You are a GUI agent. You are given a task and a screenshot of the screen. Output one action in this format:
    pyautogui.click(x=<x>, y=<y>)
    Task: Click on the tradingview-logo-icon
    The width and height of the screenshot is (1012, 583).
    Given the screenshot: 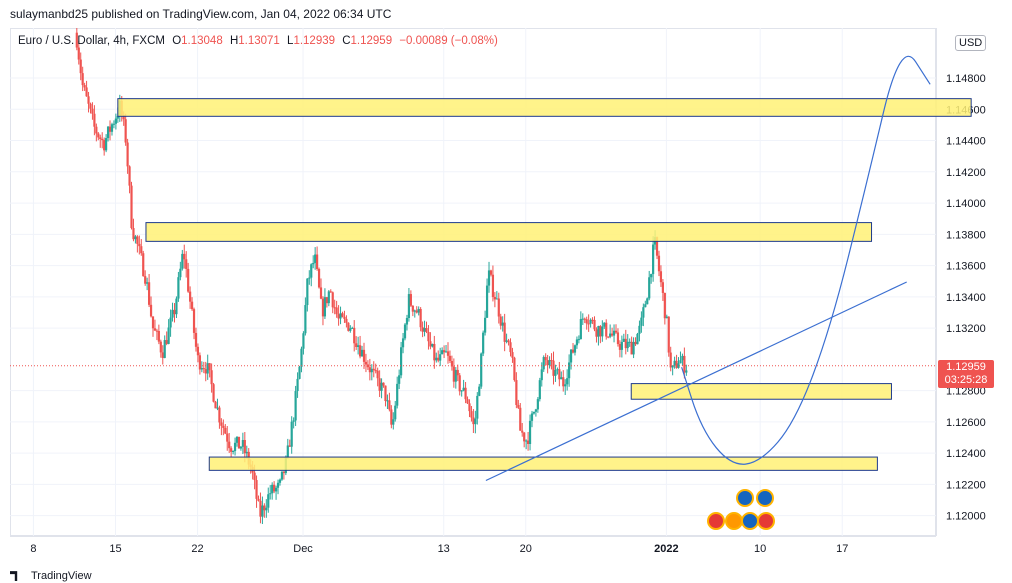 What is the action you would take?
    pyautogui.click(x=14, y=576)
    